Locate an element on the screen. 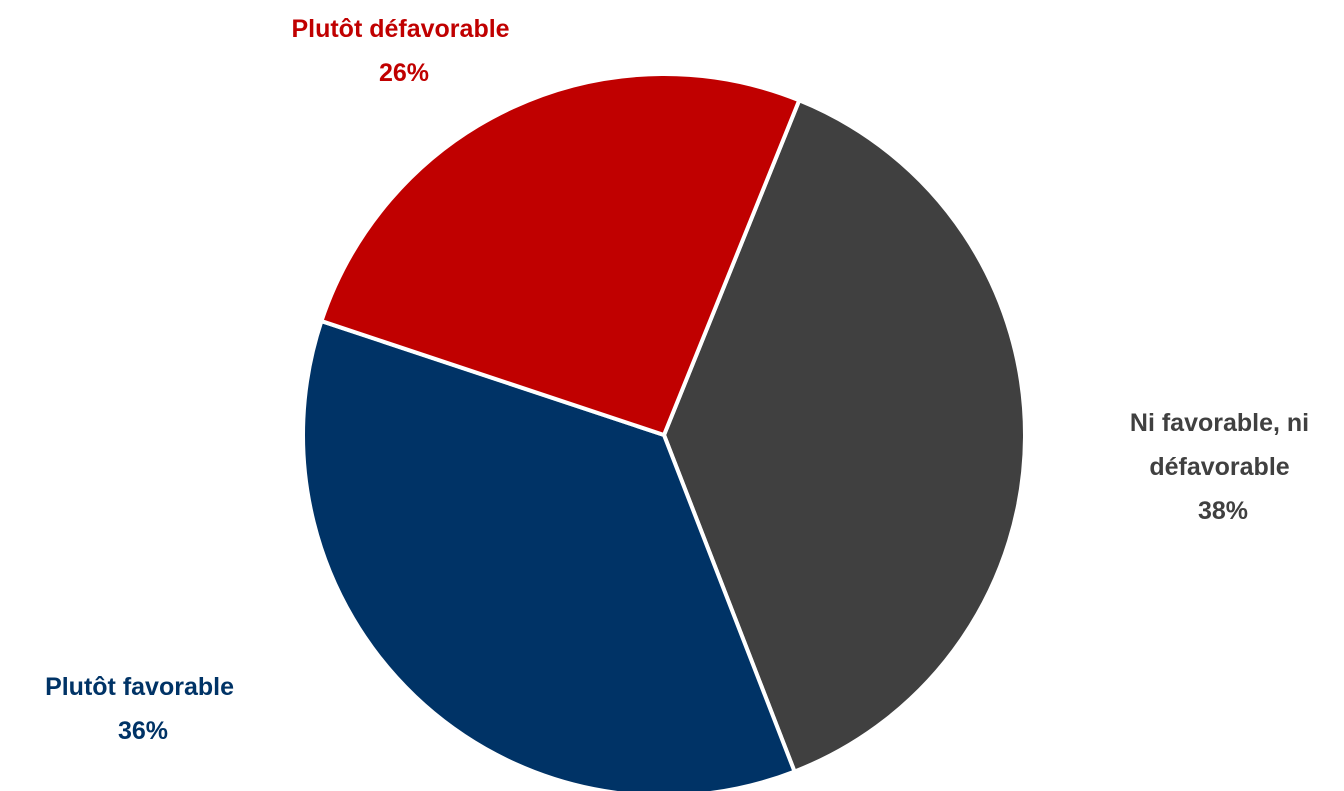 The width and height of the screenshot is (1344, 791). slice-label-neutral: Ni favorable, ni défavorable 38% is located at coordinates (1223, 467).